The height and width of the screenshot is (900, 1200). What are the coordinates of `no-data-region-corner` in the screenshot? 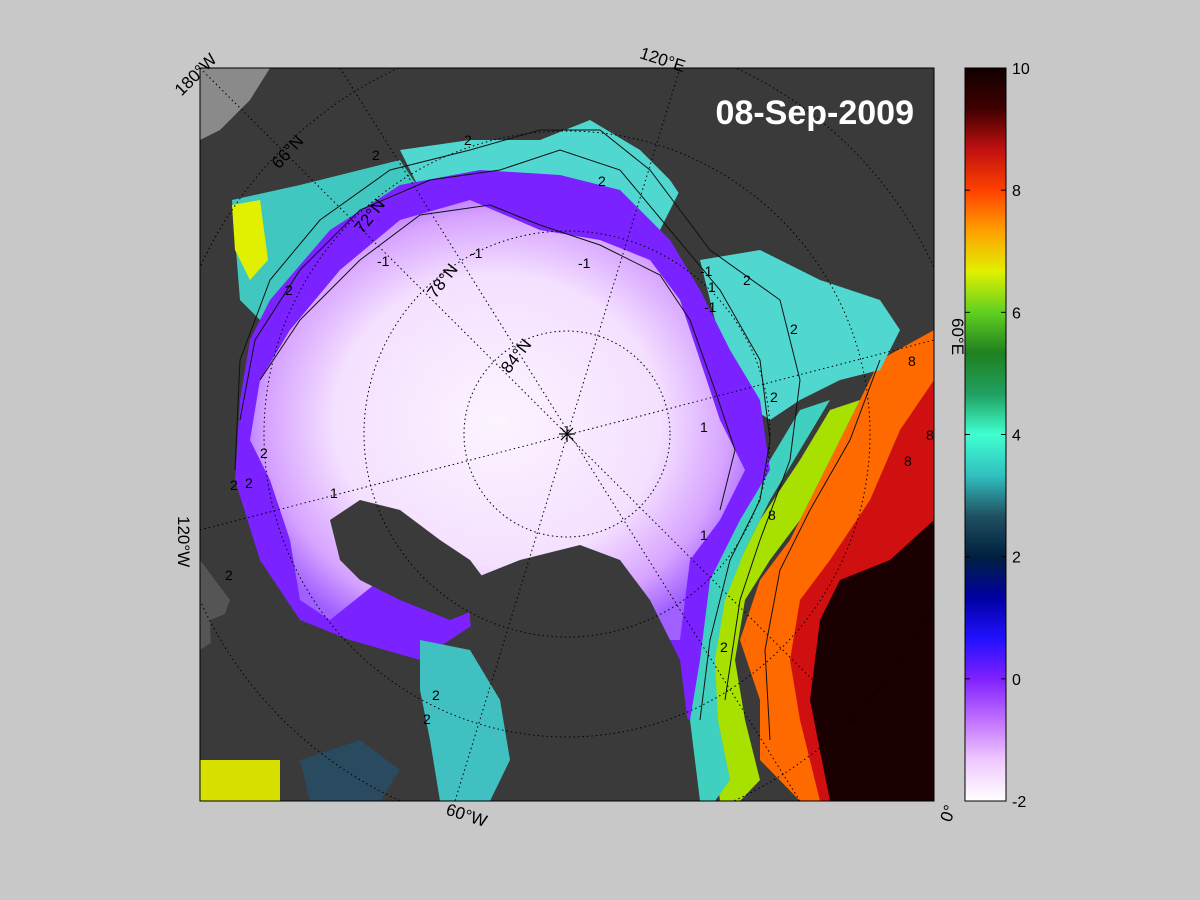 It's located at (235, 104).